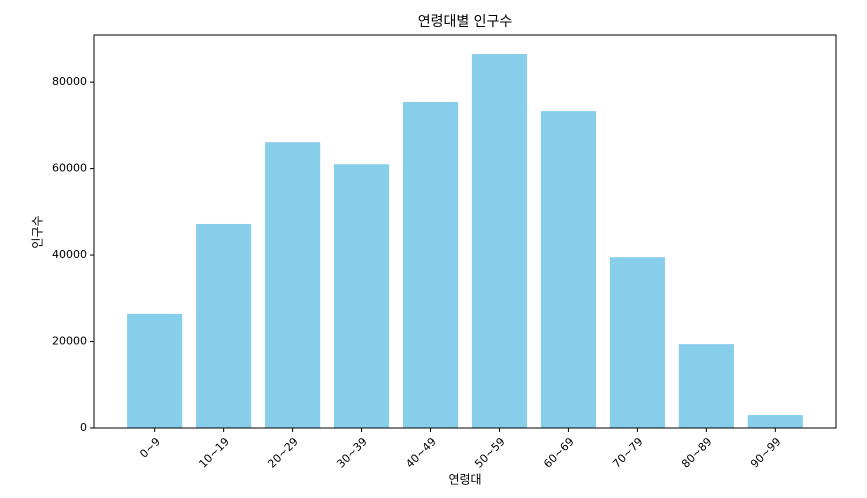  What do you see at coordinates (697, 453) in the screenshot?
I see `x-tick-label: 80~89` at bounding box center [697, 453].